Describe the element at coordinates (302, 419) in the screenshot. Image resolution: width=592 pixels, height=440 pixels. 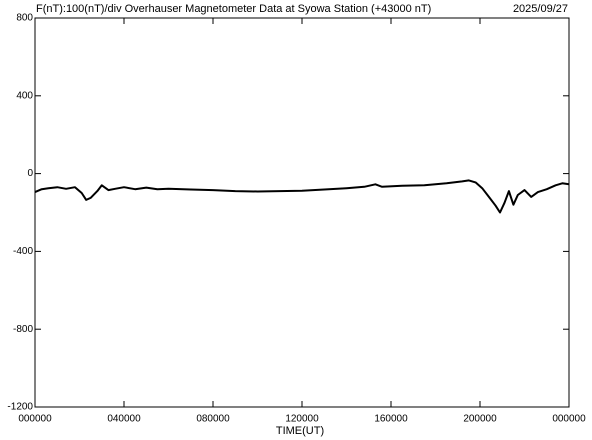
I see `x-tick-label: 120000` at that location.